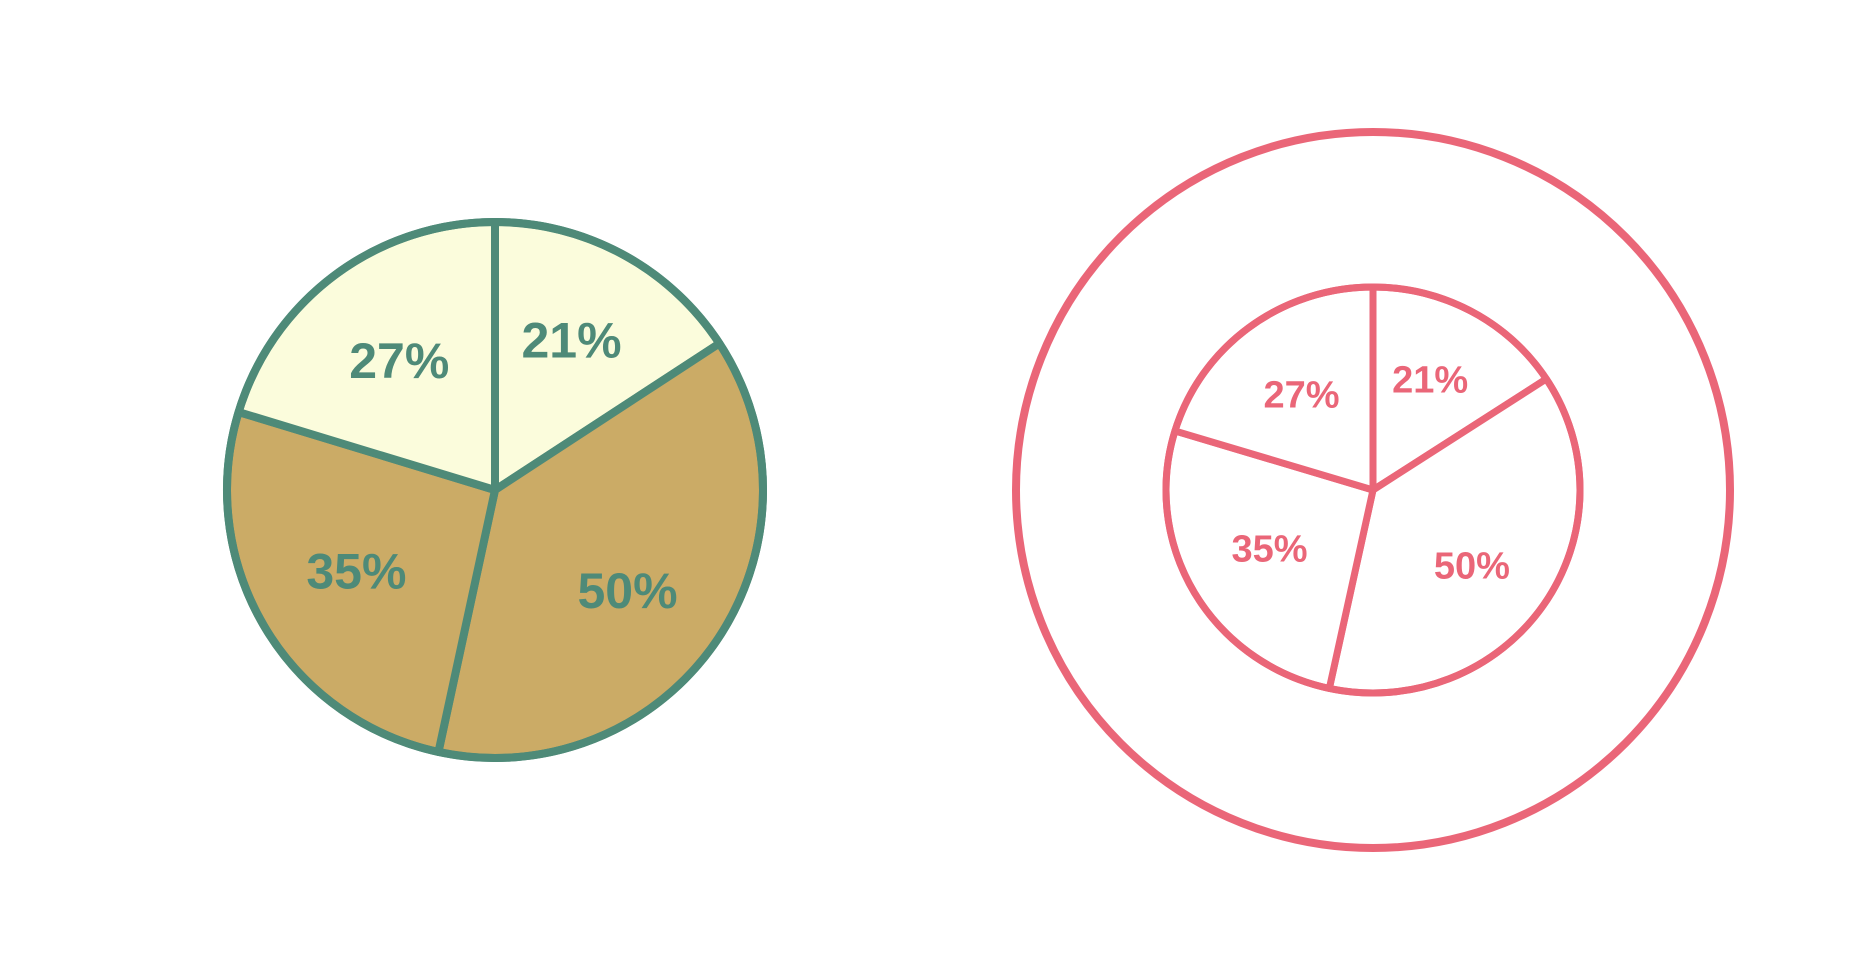  I want to click on pie-border, so click(1373, 490).